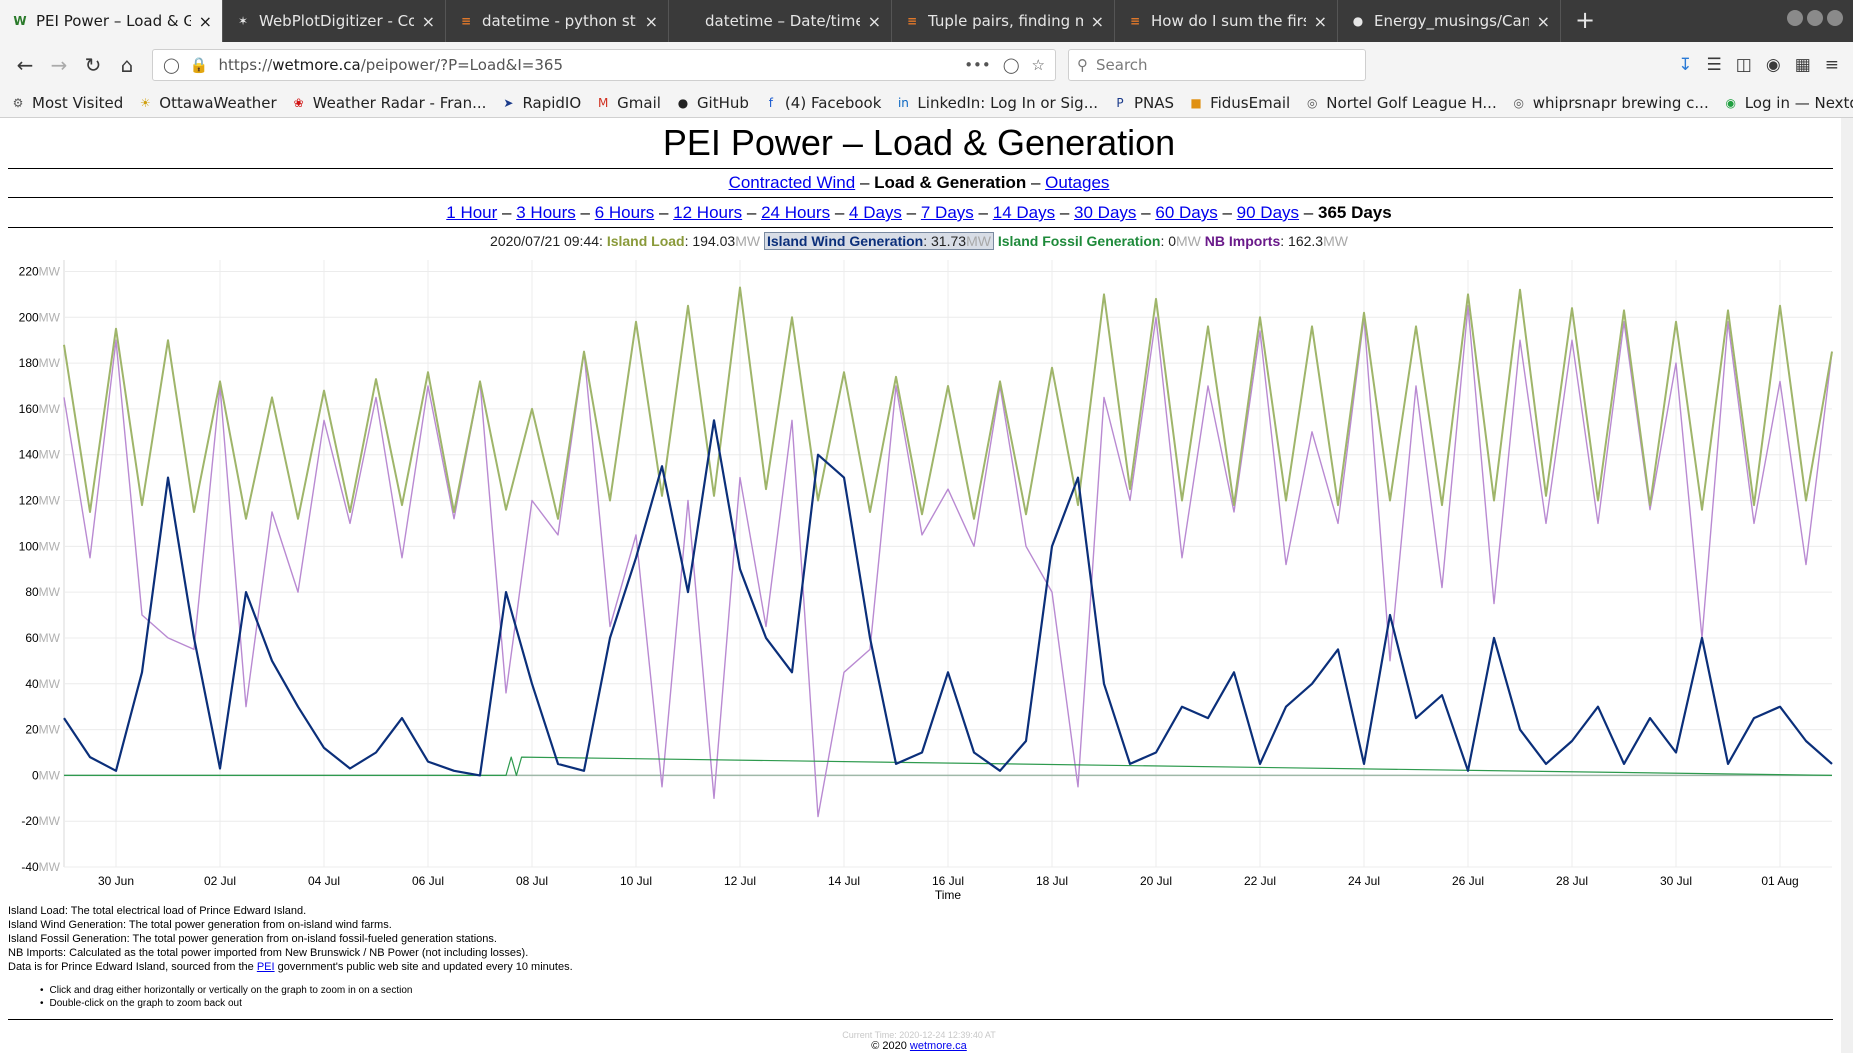 This screenshot has height=1053, width=1853. I want to click on bookmark-star-icon: ☆, so click(1038, 65).